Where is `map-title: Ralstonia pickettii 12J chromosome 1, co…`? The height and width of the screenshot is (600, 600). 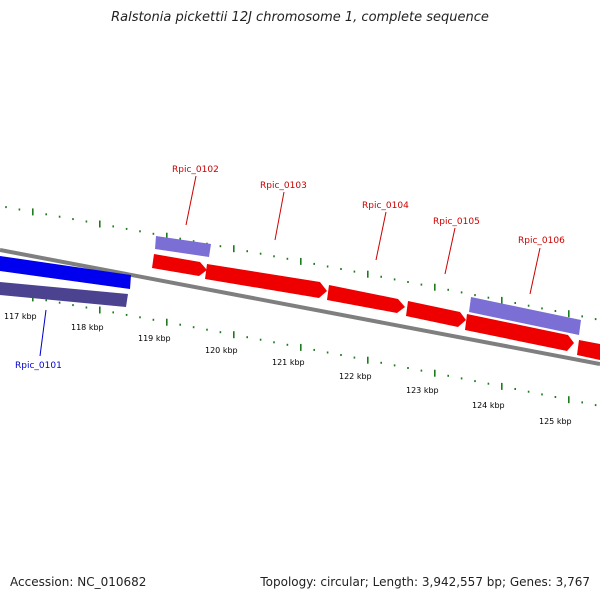 map-title: Ralstonia pickettii 12J chromosome 1, co… is located at coordinates (300, 17).